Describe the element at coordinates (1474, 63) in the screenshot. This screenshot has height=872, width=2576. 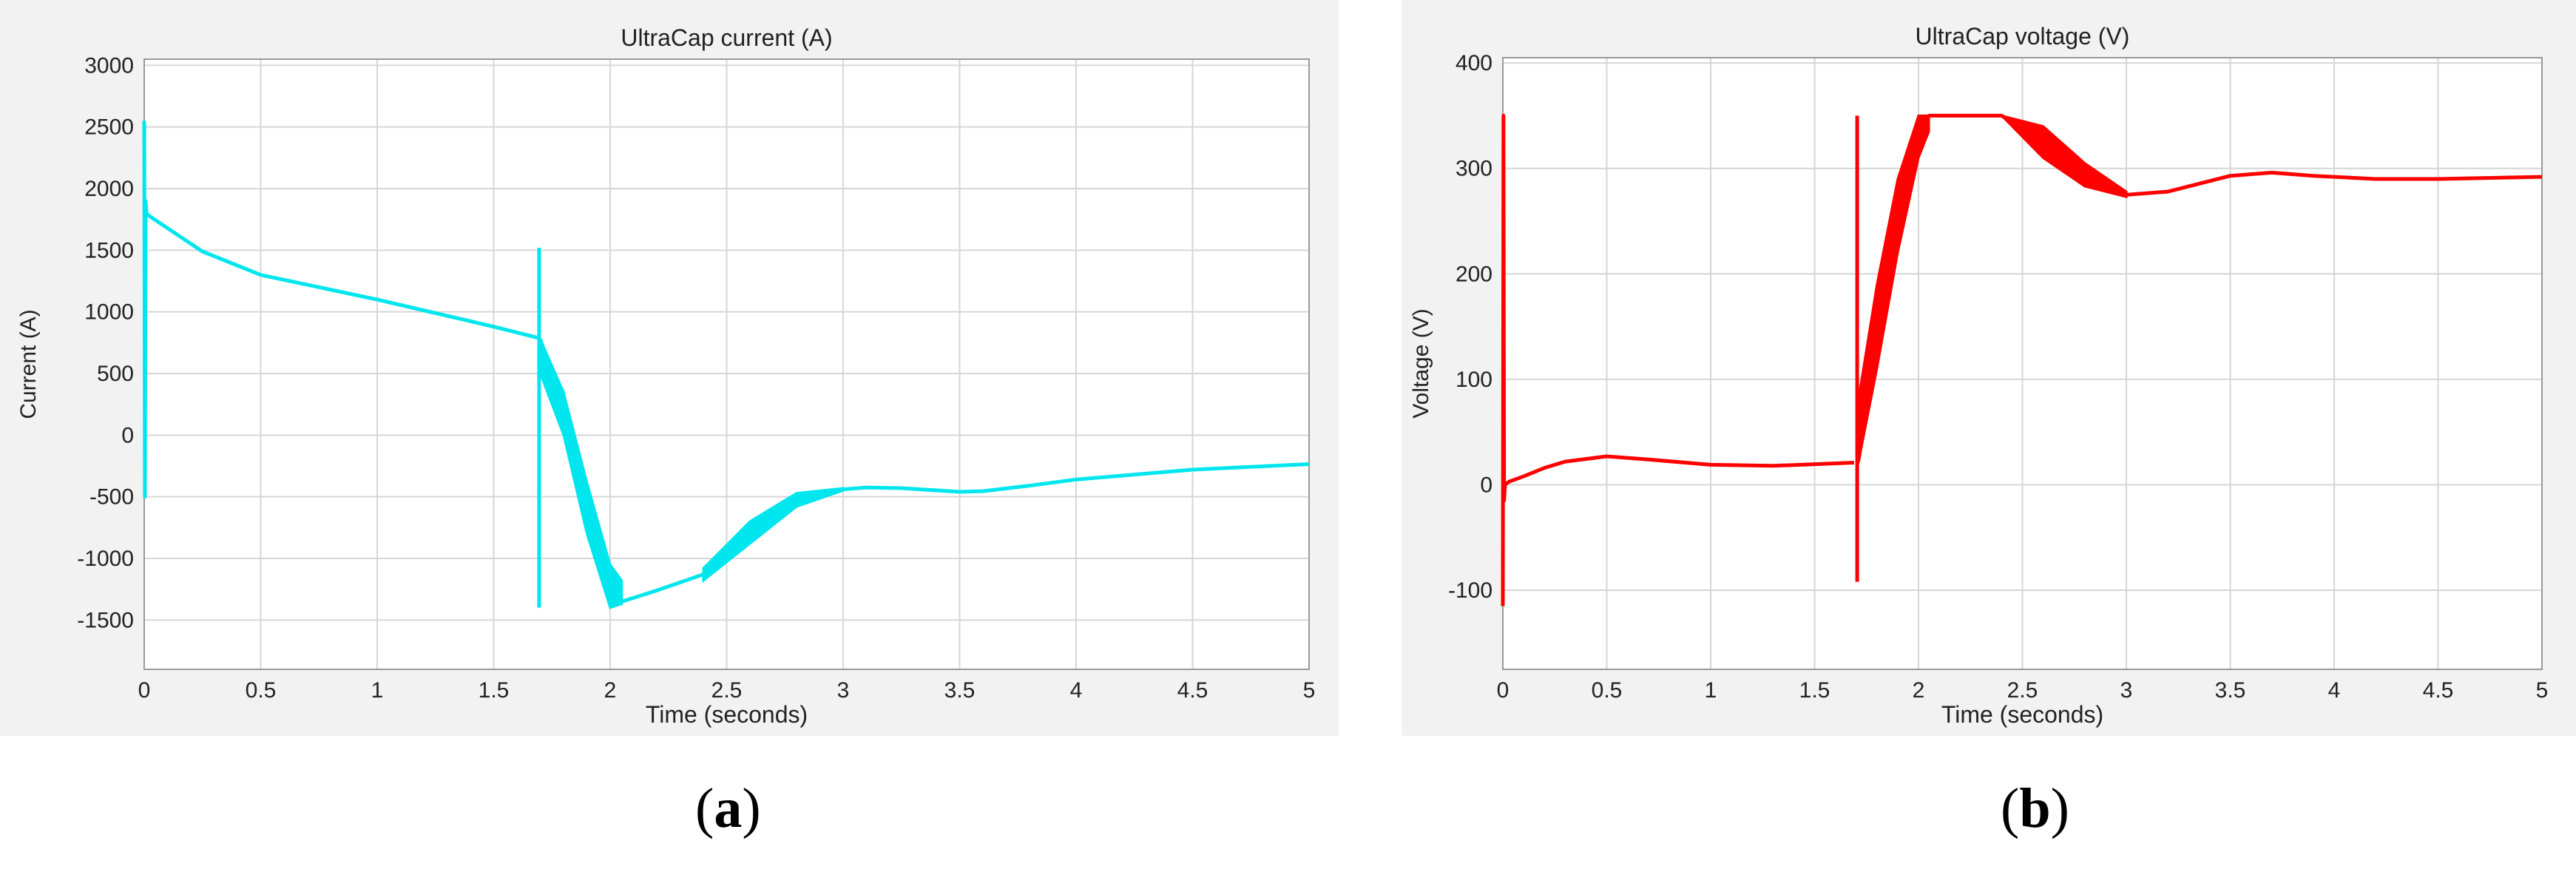
I see `y-tick-label: 400` at that location.